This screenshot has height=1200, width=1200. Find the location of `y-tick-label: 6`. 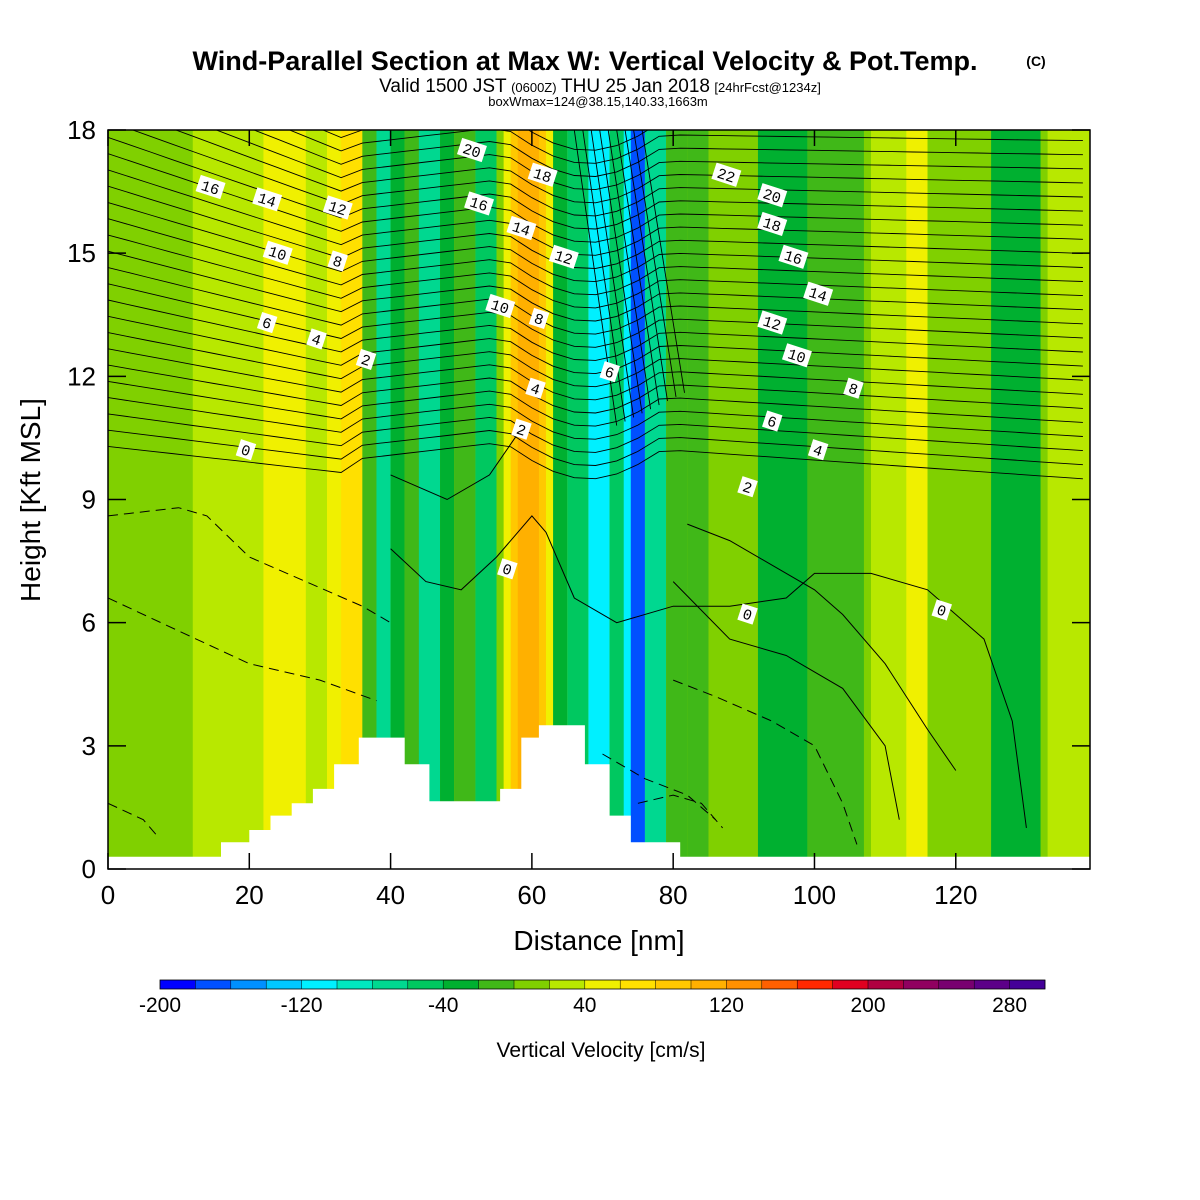

y-tick-label: 6 is located at coordinates (89, 623).